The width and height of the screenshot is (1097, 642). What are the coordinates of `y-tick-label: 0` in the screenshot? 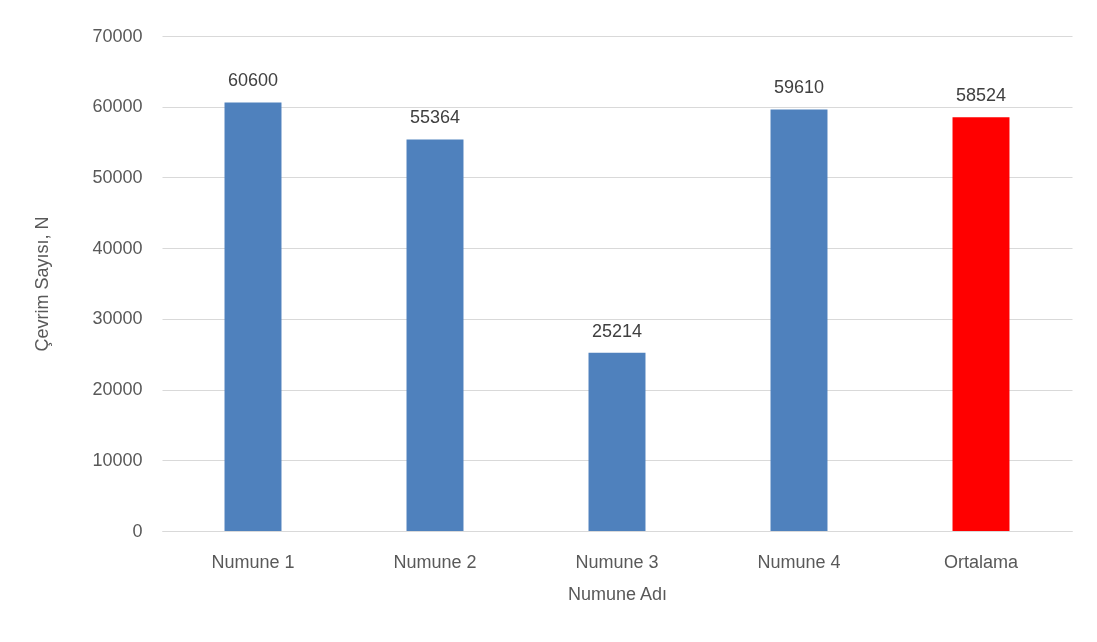 It's located at (137, 530).